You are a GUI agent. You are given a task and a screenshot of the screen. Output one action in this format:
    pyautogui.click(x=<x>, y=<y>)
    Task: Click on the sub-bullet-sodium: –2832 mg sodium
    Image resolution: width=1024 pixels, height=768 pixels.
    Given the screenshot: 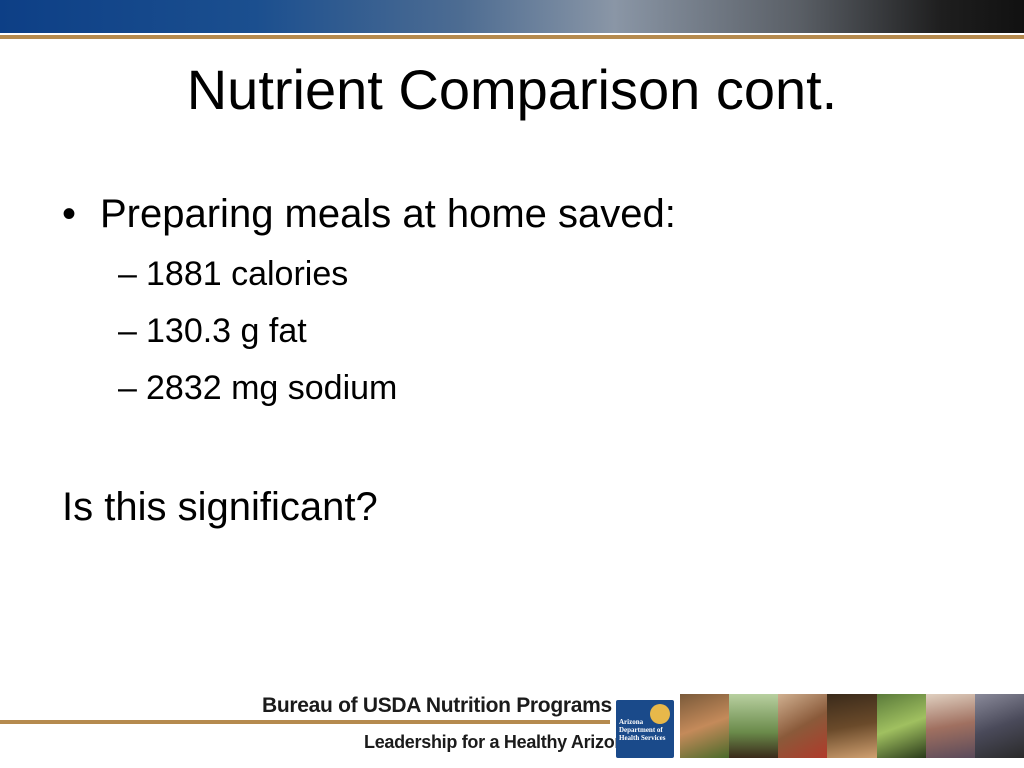 What is the action you would take?
    pyautogui.click(x=257, y=388)
    